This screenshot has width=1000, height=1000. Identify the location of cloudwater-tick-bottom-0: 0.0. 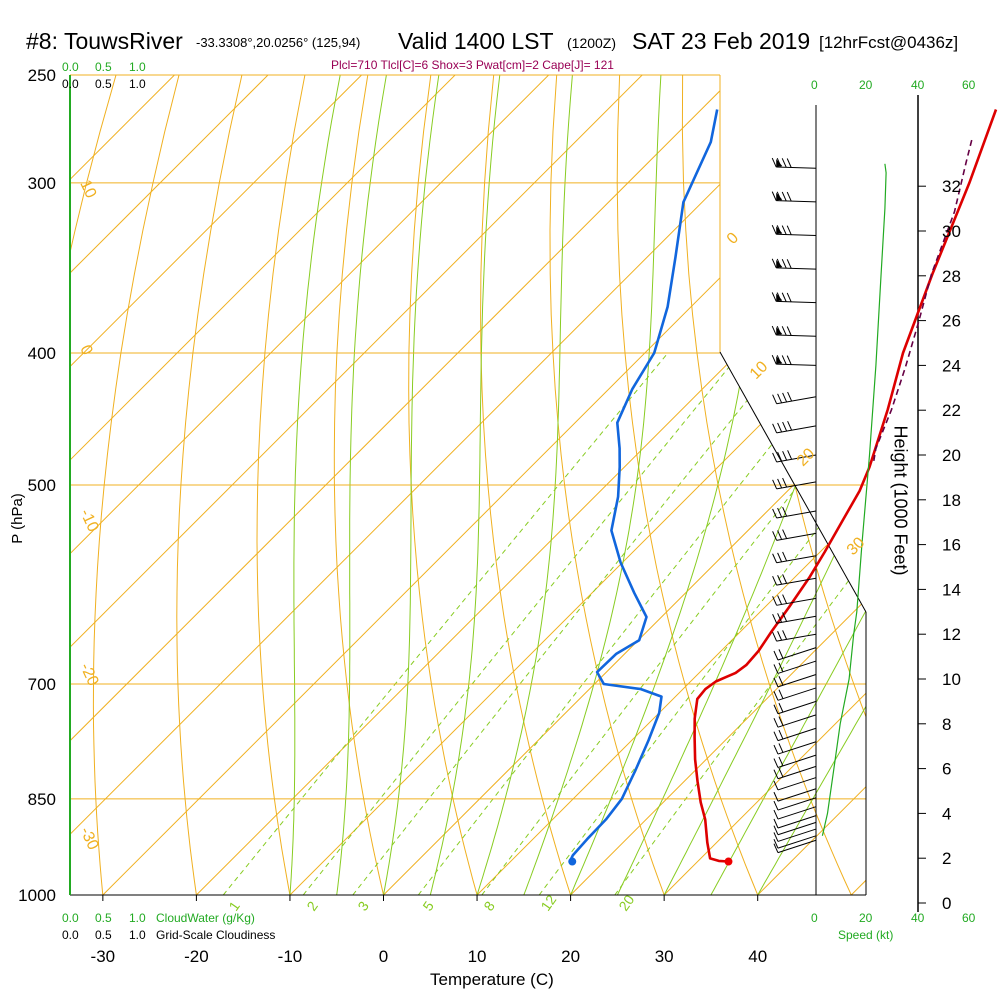
(70, 918).